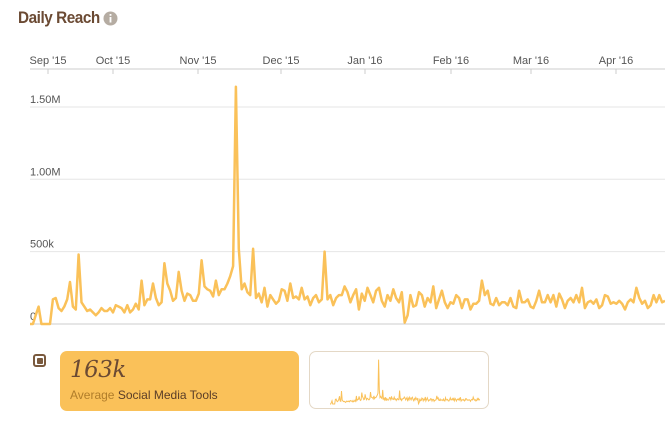 This screenshot has height=435, width=665. Describe the element at coordinates (451, 61) in the screenshot. I see `x-tick-label: Feb '16` at that location.